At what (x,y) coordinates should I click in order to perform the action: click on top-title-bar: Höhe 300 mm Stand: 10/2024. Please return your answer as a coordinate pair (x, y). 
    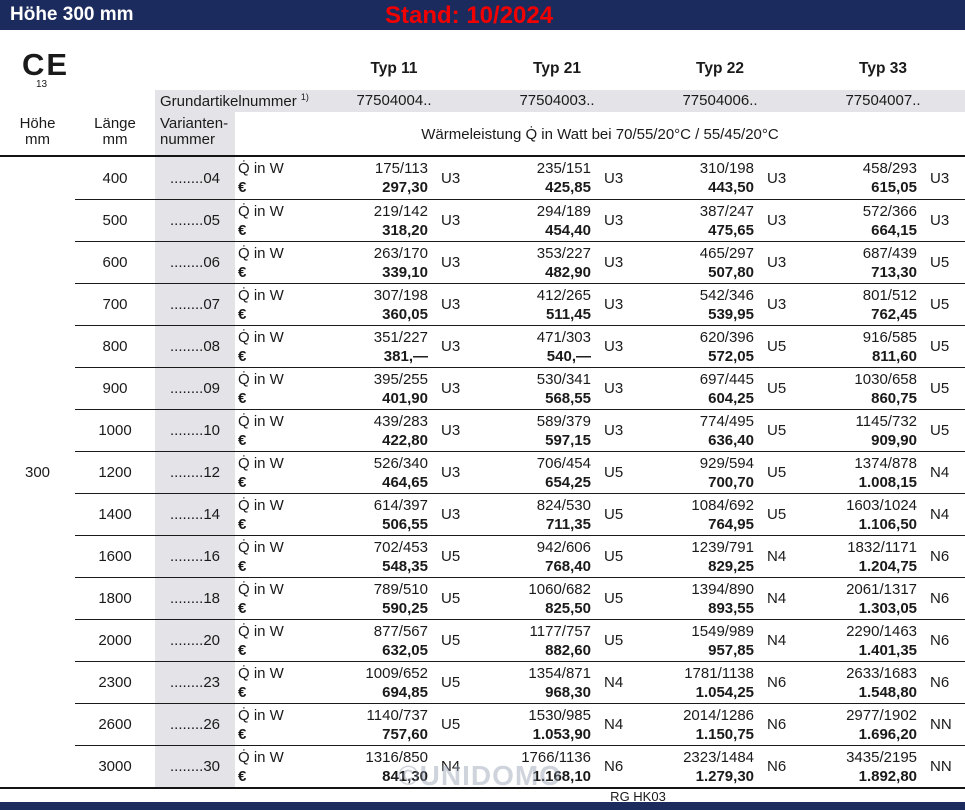
    Looking at the image, I should click on (482, 15).